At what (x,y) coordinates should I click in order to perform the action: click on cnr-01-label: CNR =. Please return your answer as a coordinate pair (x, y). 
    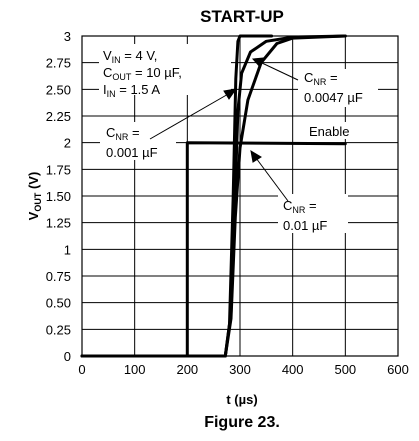
    Looking at the image, I should click on (300, 206).